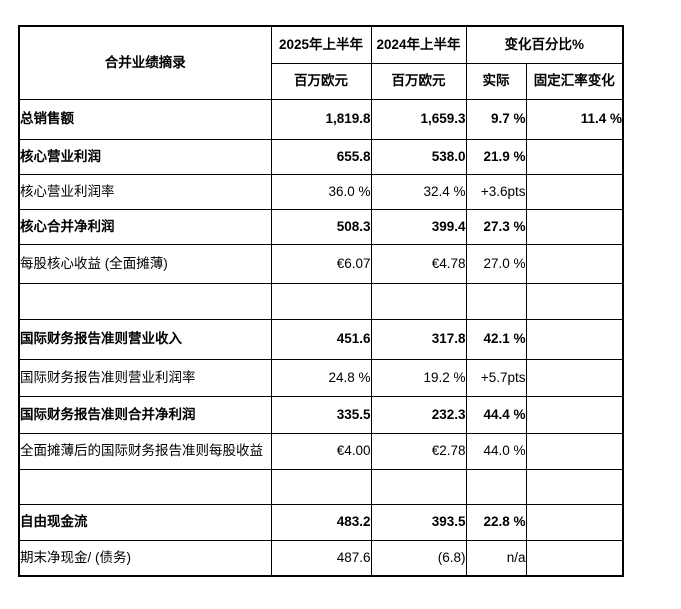 The width and height of the screenshot is (681, 609). Describe the element at coordinates (496, 191) in the screenshot. I see `value-actual-cell: +3.6pts` at that location.